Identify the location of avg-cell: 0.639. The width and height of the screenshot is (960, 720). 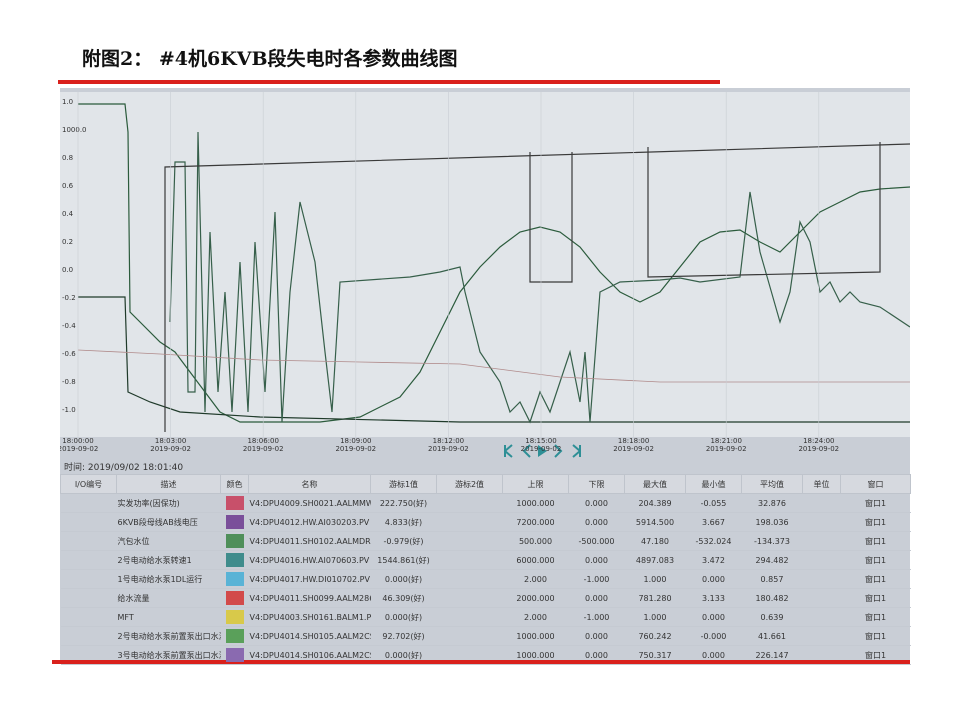
(772, 617).